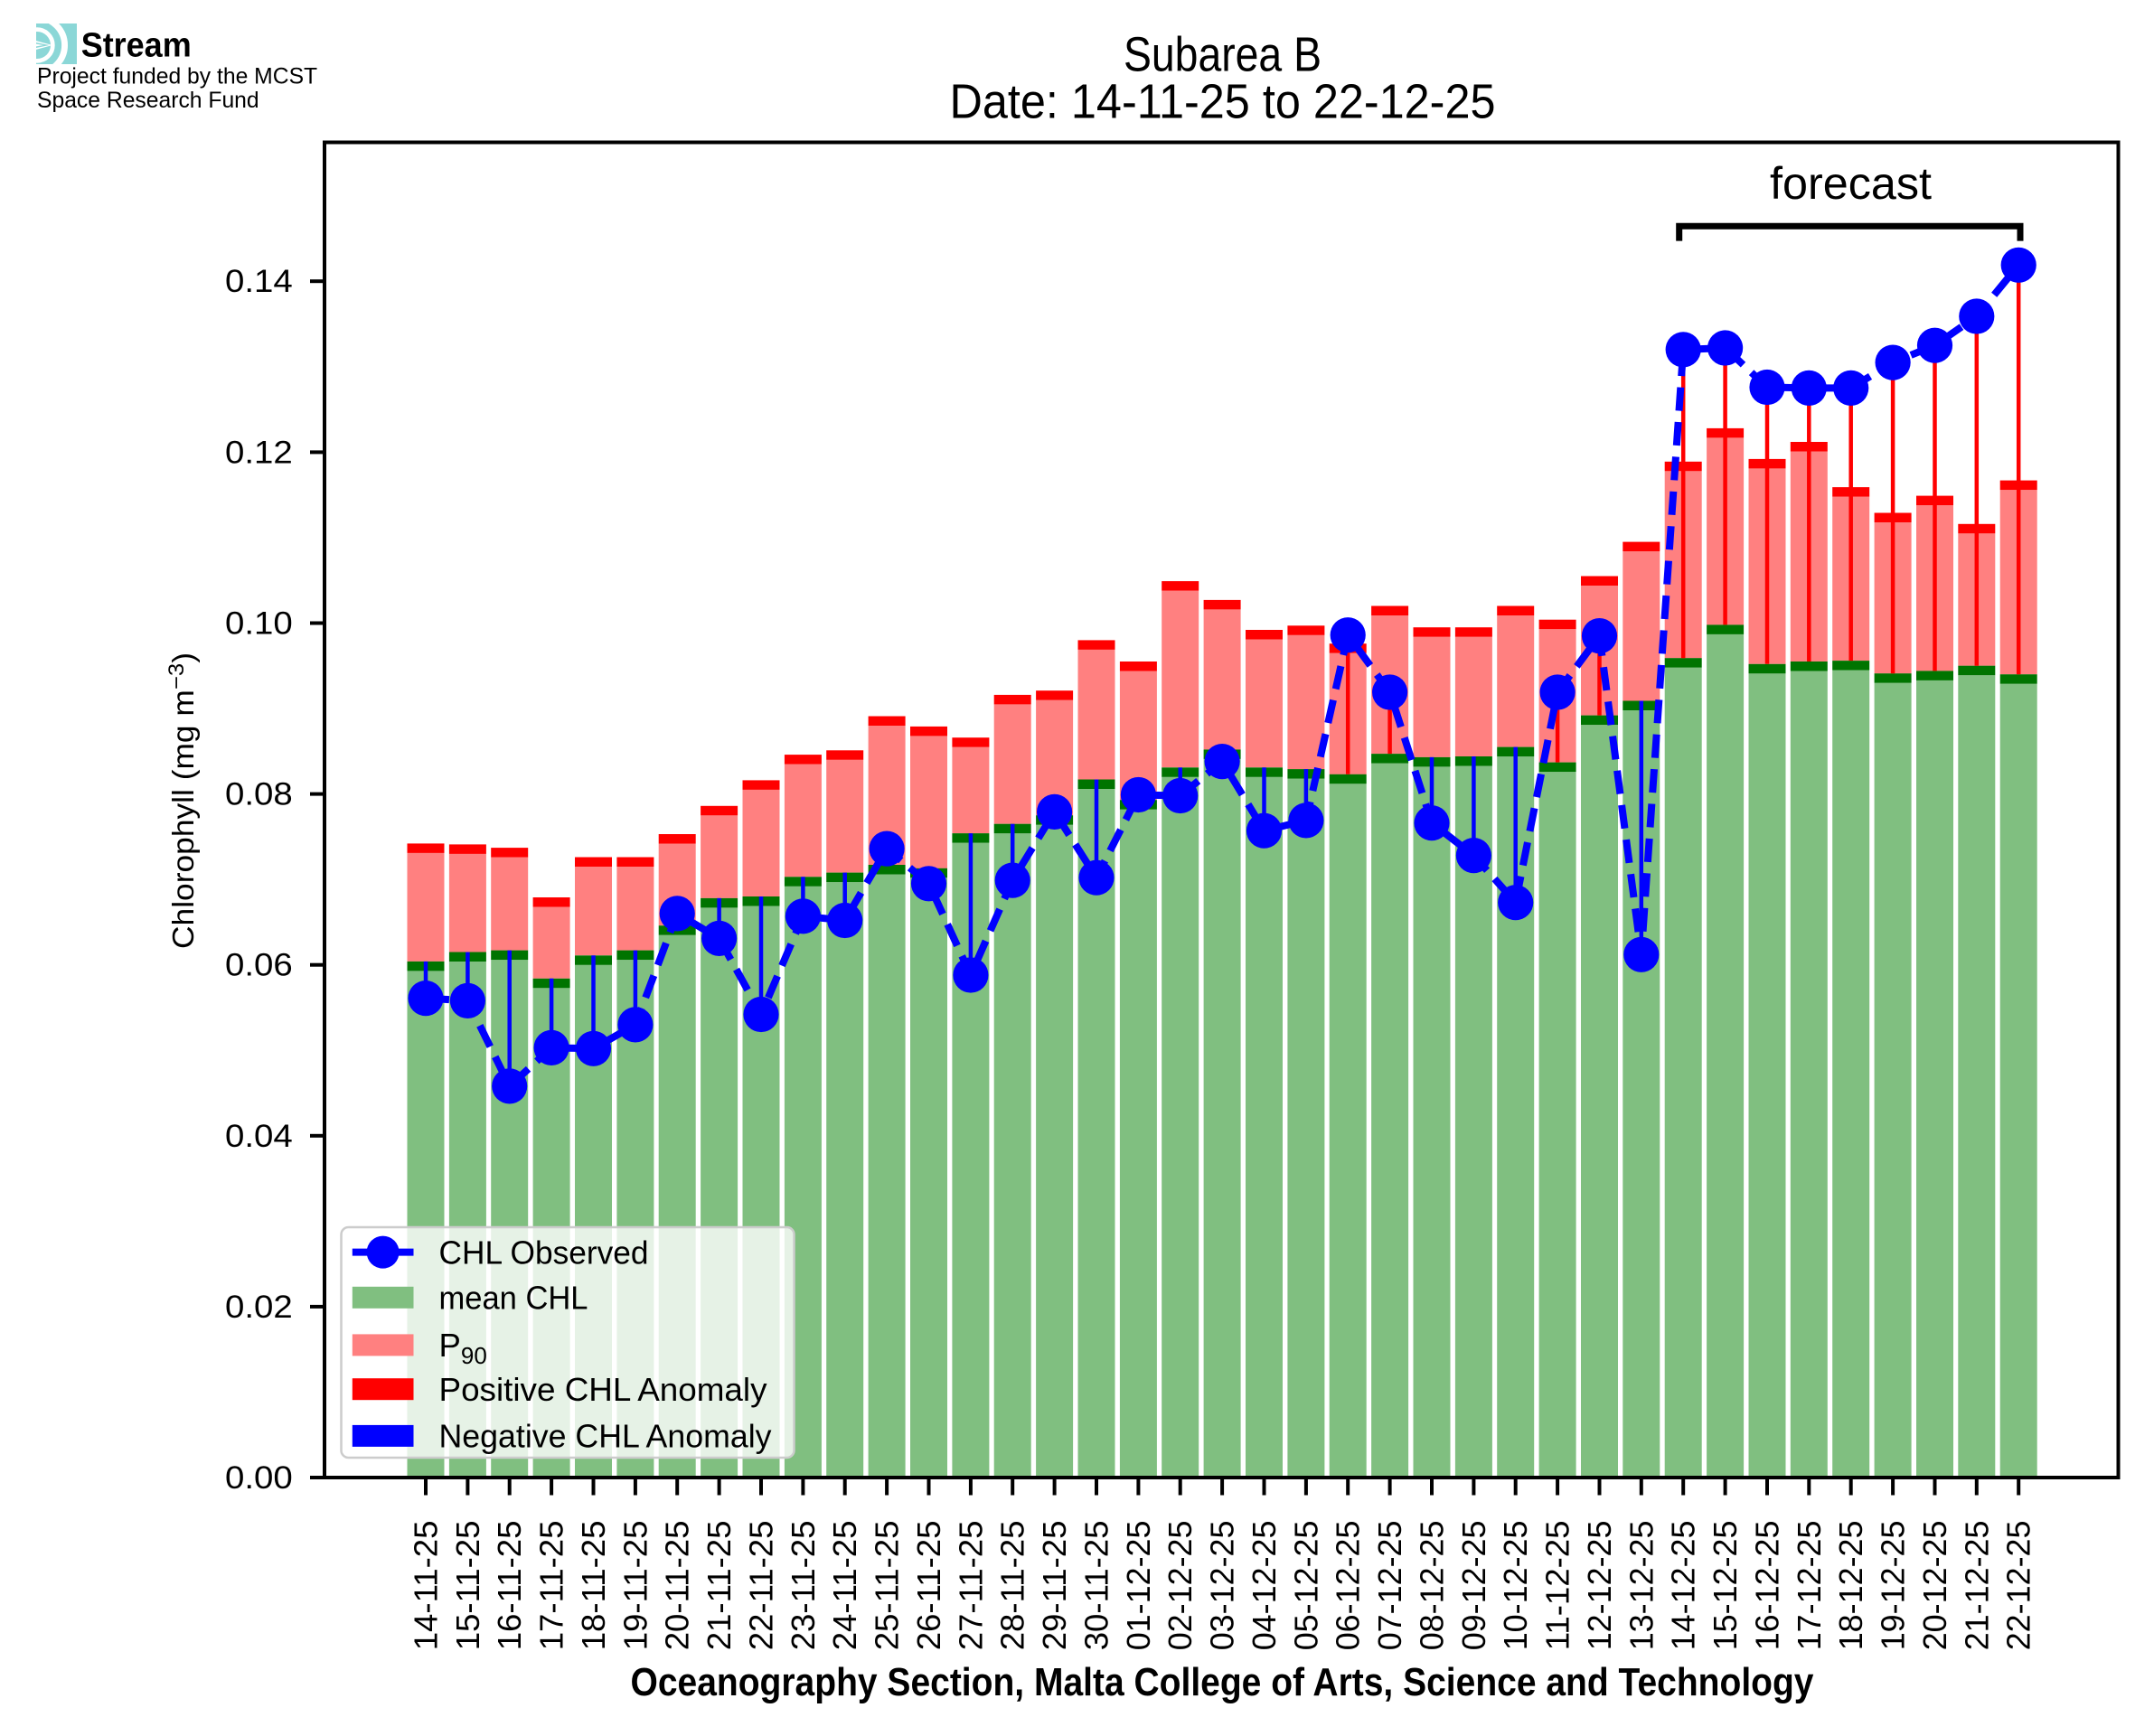 Image resolution: width=2154 pixels, height=1736 pixels. What do you see at coordinates (603, 1389) in the screenshot?
I see `svg-text: Positive CHL Anomaly` at bounding box center [603, 1389].